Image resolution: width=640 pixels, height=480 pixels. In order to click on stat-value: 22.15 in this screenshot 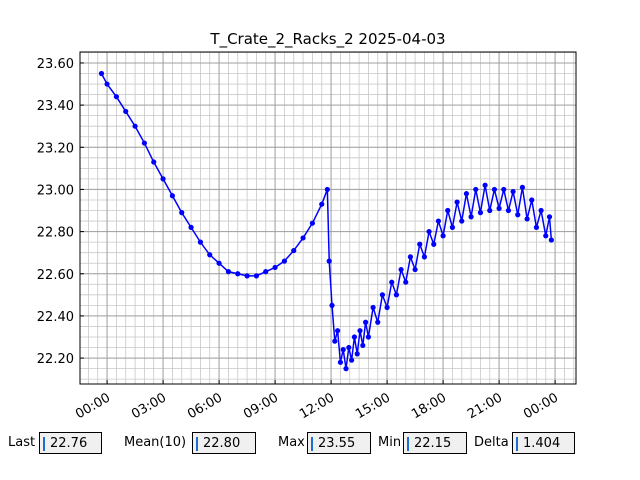, I will do `click(435, 443)`.